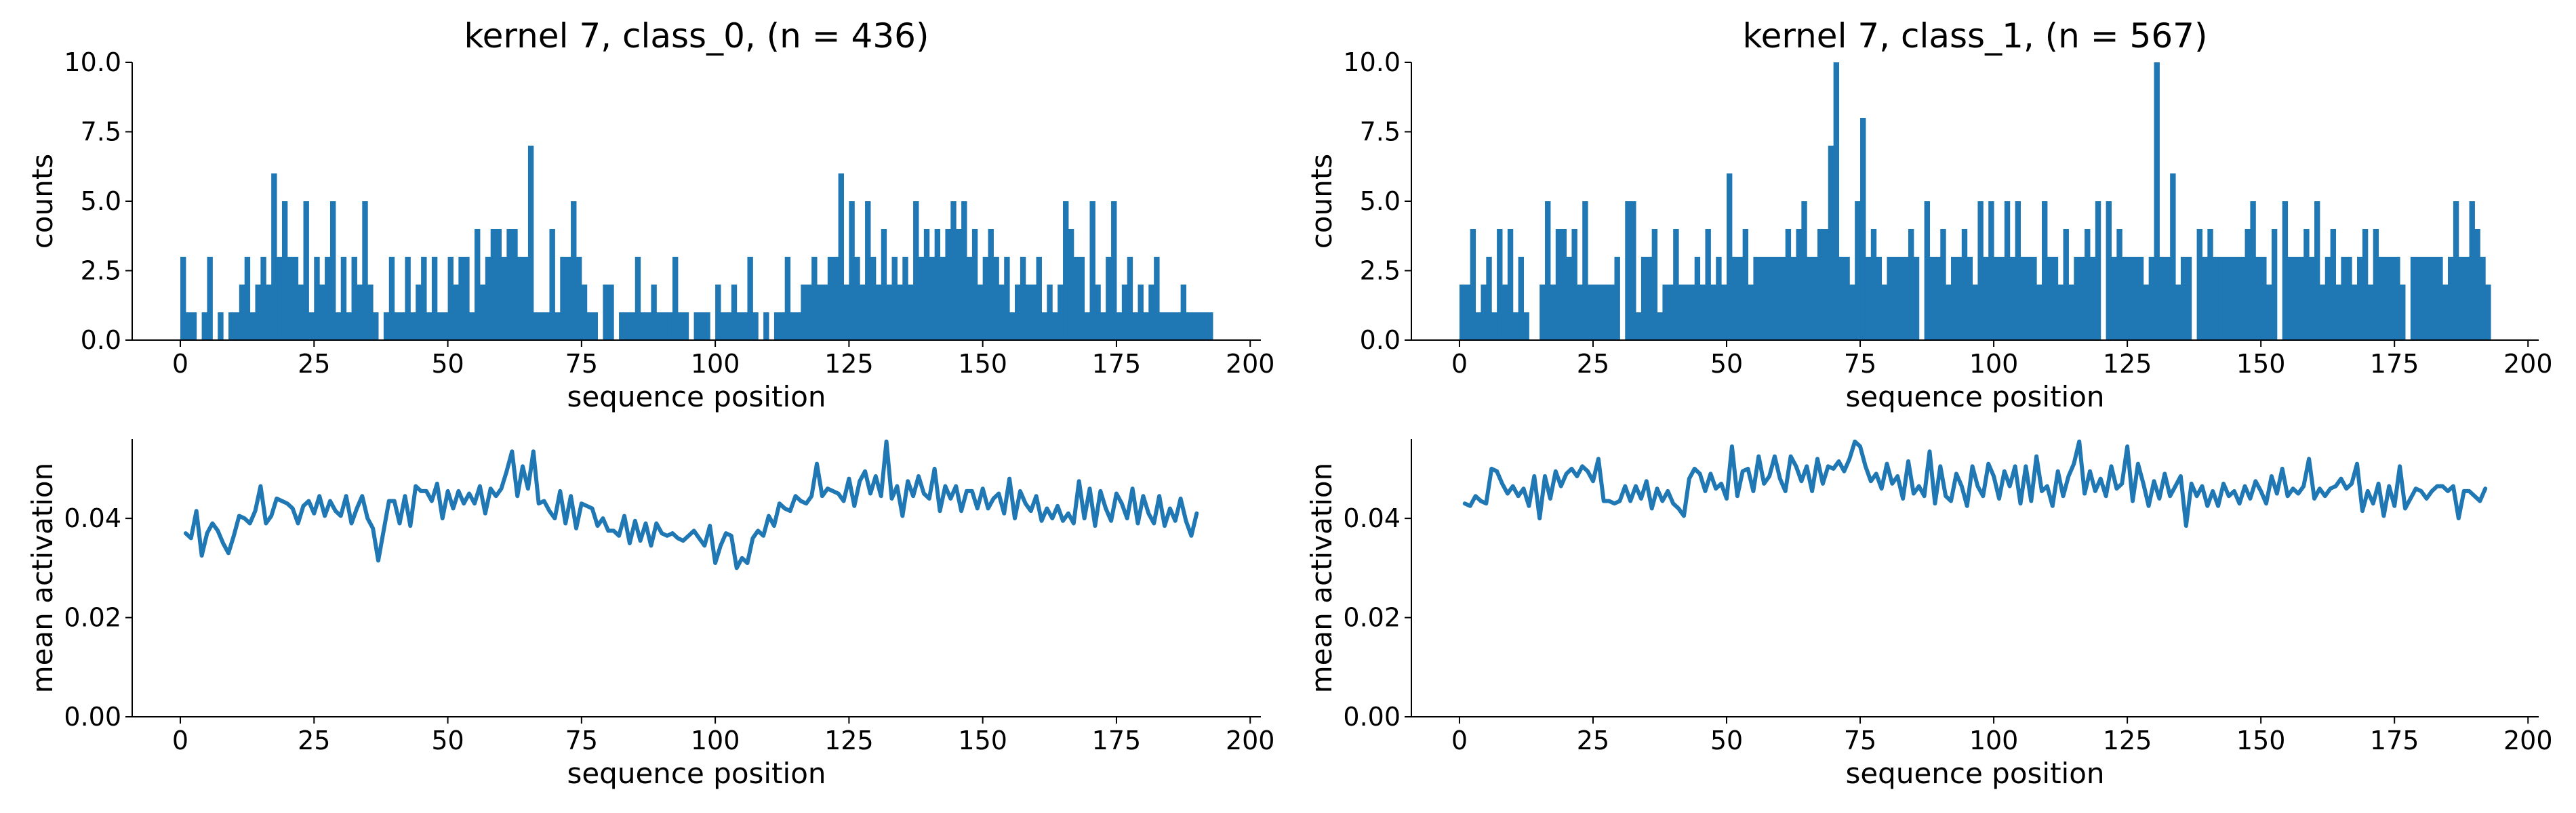 The width and height of the screenshot is (2576, 813). Describe the element at coordinates (101, 340) in the screenshot. I see `y-tick-label: 0.0` at that location.